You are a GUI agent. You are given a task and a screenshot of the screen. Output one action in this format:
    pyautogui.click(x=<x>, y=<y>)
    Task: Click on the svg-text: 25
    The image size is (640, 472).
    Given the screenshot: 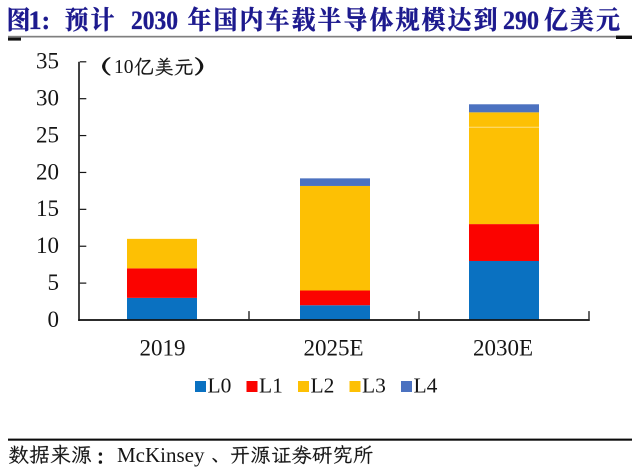 What is the action you would take?
    pyautogui.click(x=47, y=134)
    